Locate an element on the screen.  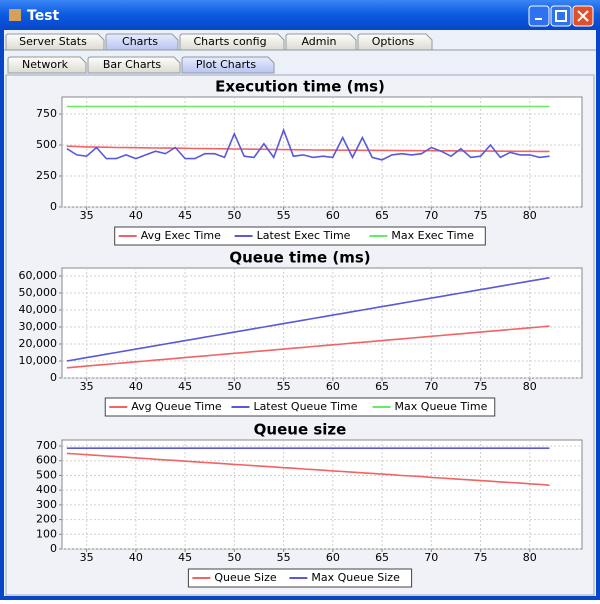
maximize-glyph is located at coordinates (561, 16).